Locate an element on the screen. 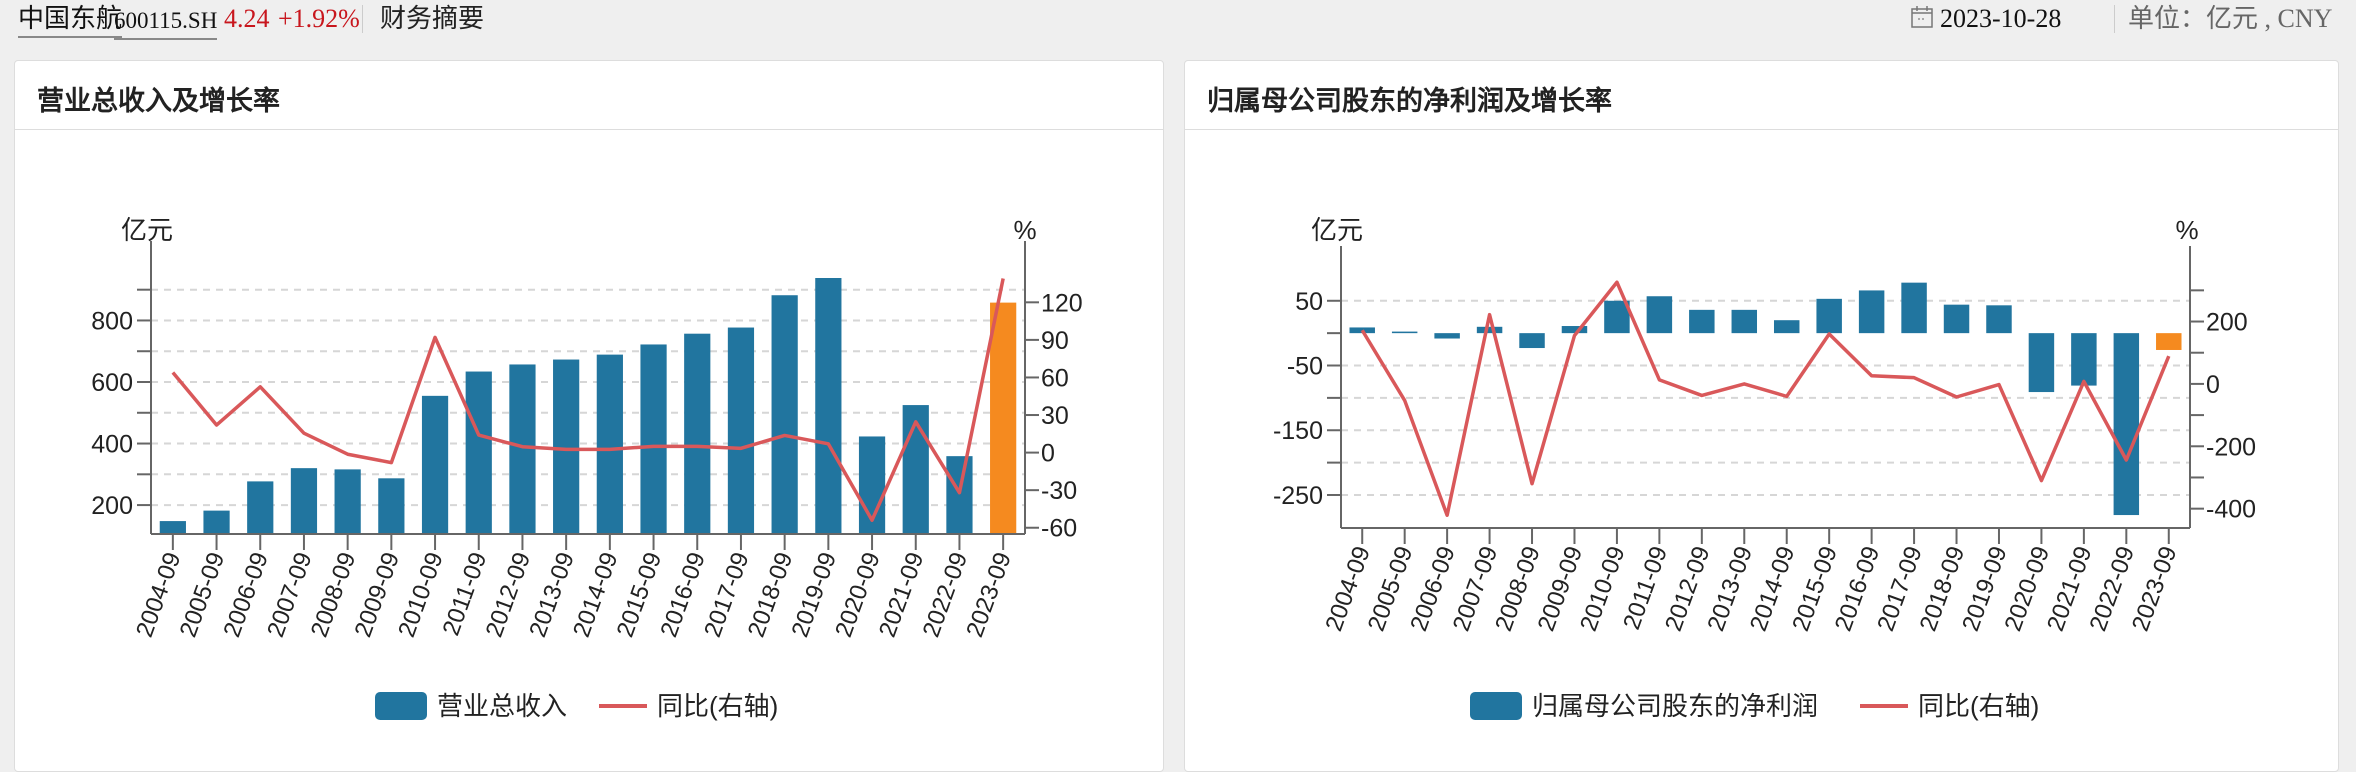 Image resolution: width=2356 pixels, height=772 pixels. legend-label-bar: 营业总收入 is located at coordinates (502, 706).